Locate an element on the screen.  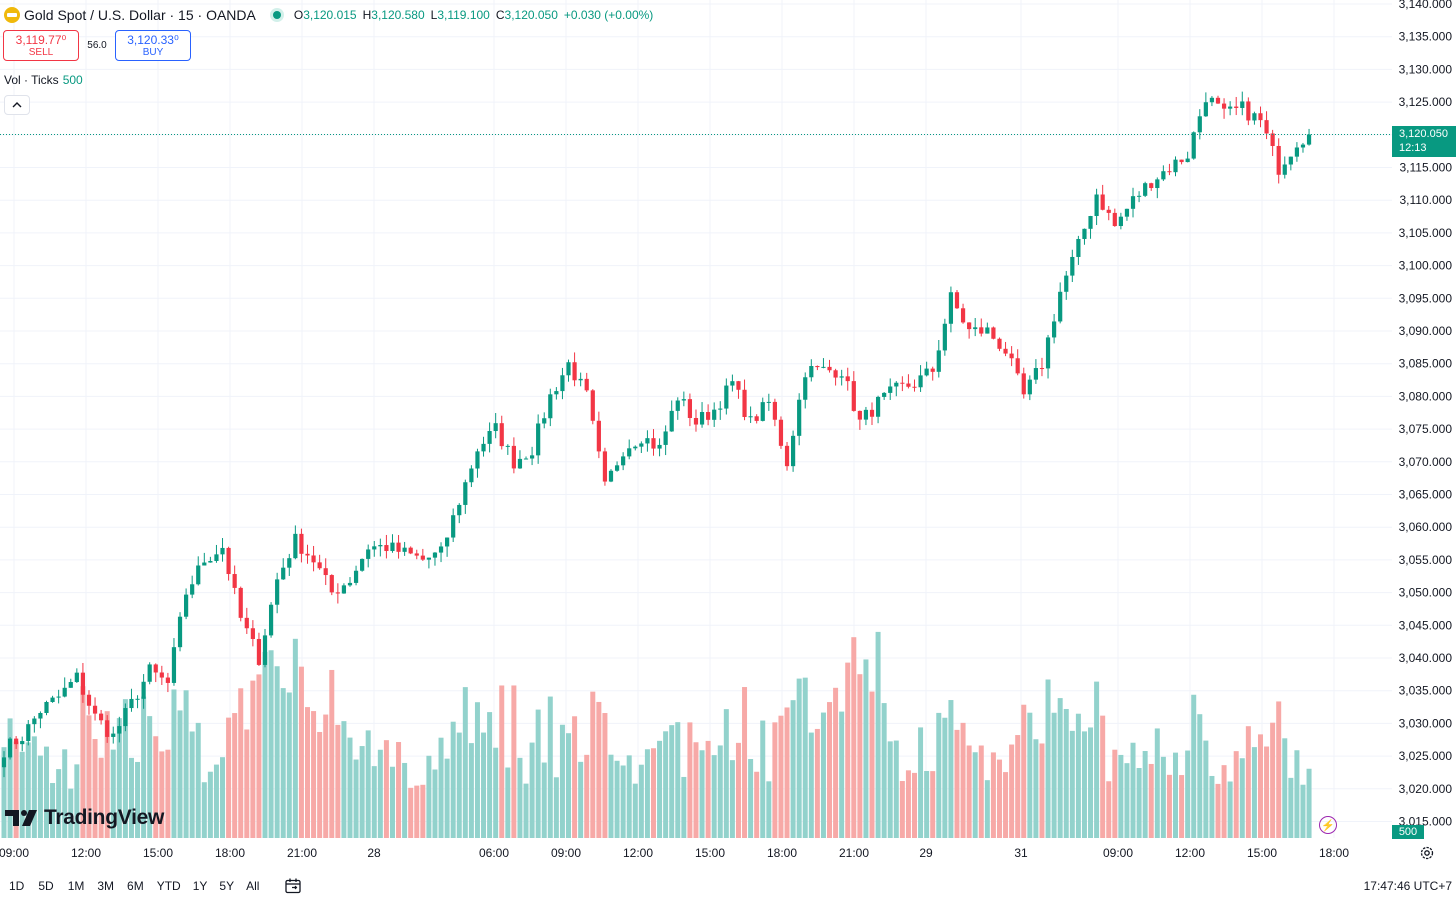
volume-legend: Vol · Ticks 500 is located at coordinates (43, 80).